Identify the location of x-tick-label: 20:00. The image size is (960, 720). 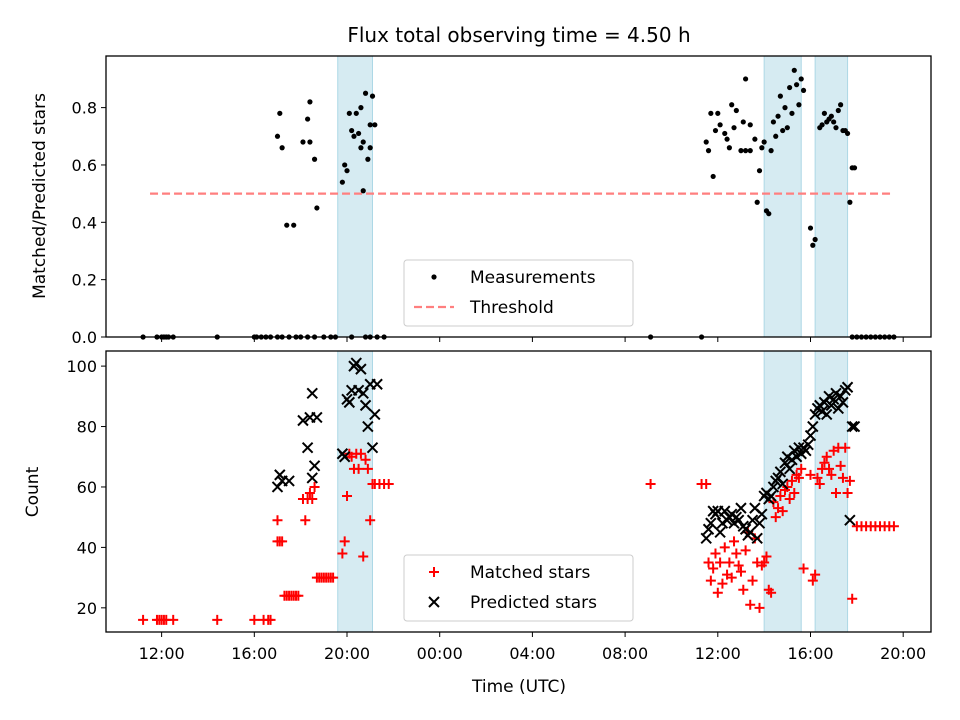
(347, 653).